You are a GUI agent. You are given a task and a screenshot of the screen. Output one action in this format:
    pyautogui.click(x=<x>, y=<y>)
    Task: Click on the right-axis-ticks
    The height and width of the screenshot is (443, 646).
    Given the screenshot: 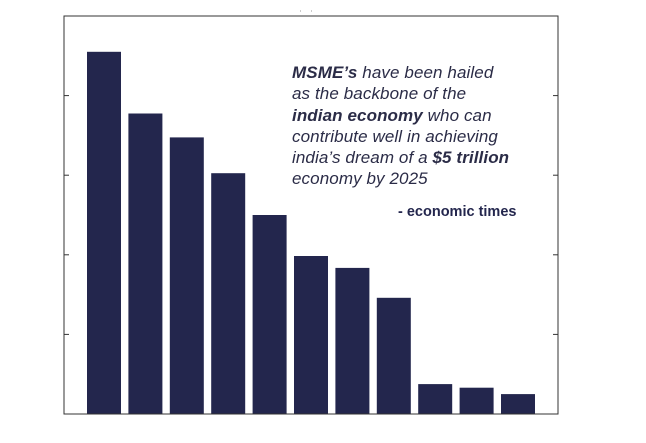 What is the action you would take?
    pyautogui.click(x=555, y=215)
    